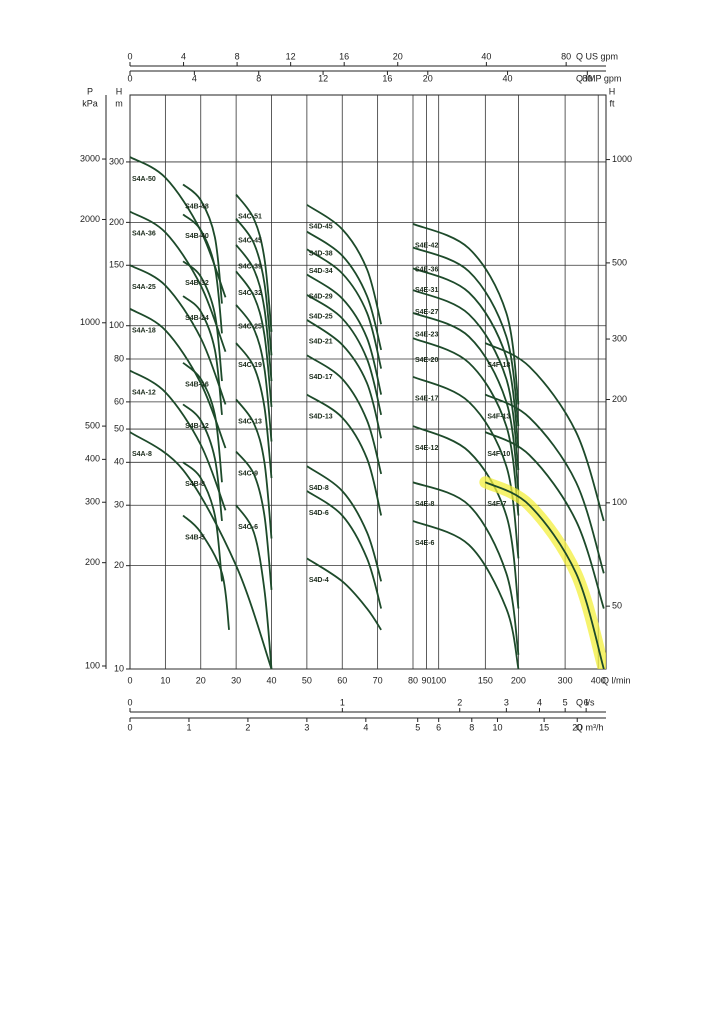  I want to click on x-tick-label: 400, so click(598, 680).